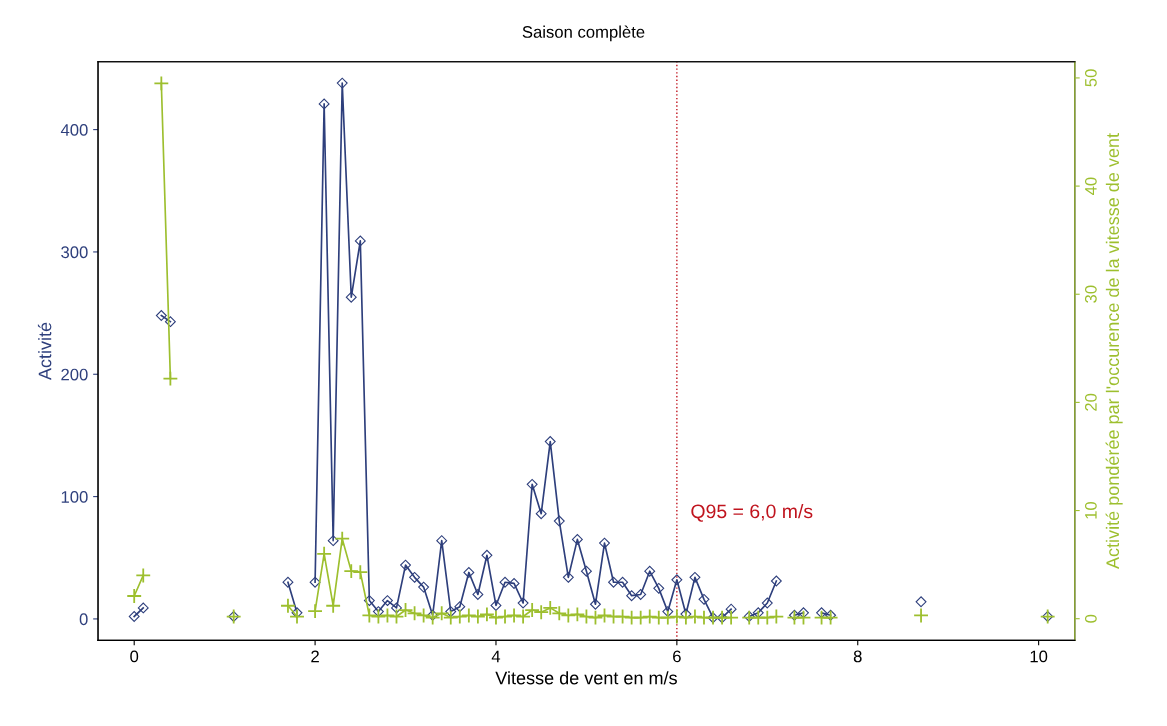 This screenshot has width=1167, height=726. What do you see at coordinates (1090, 402) in the screenshot?
I see `y2-tick-label: 20` at bounding box center [1090, 402].